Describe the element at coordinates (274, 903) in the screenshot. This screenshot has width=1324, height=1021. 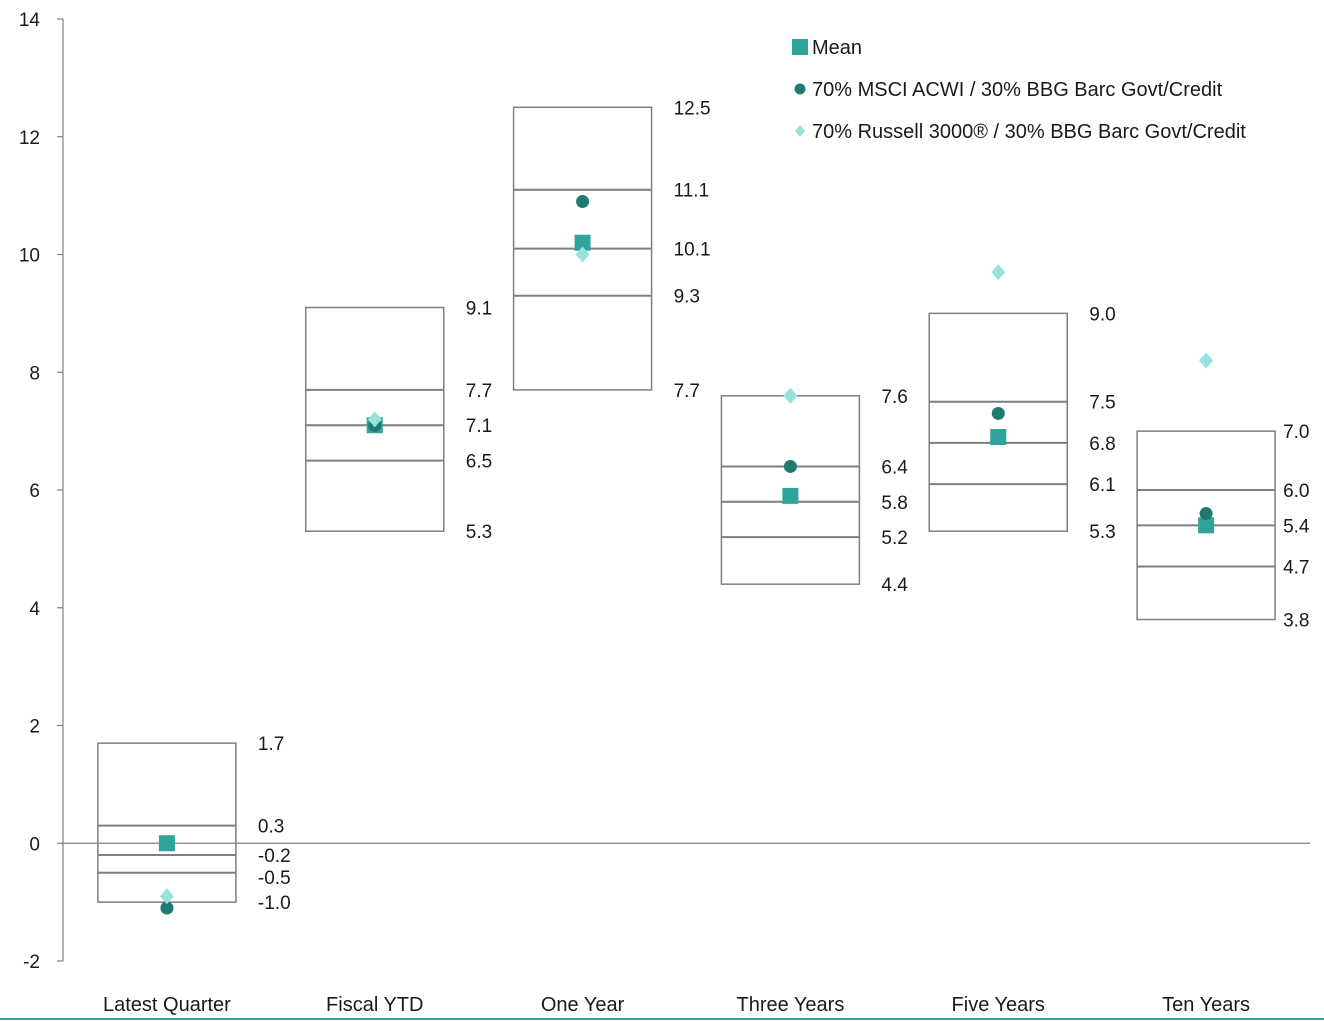
I see `percentile-value-label: -1.0` at that location.